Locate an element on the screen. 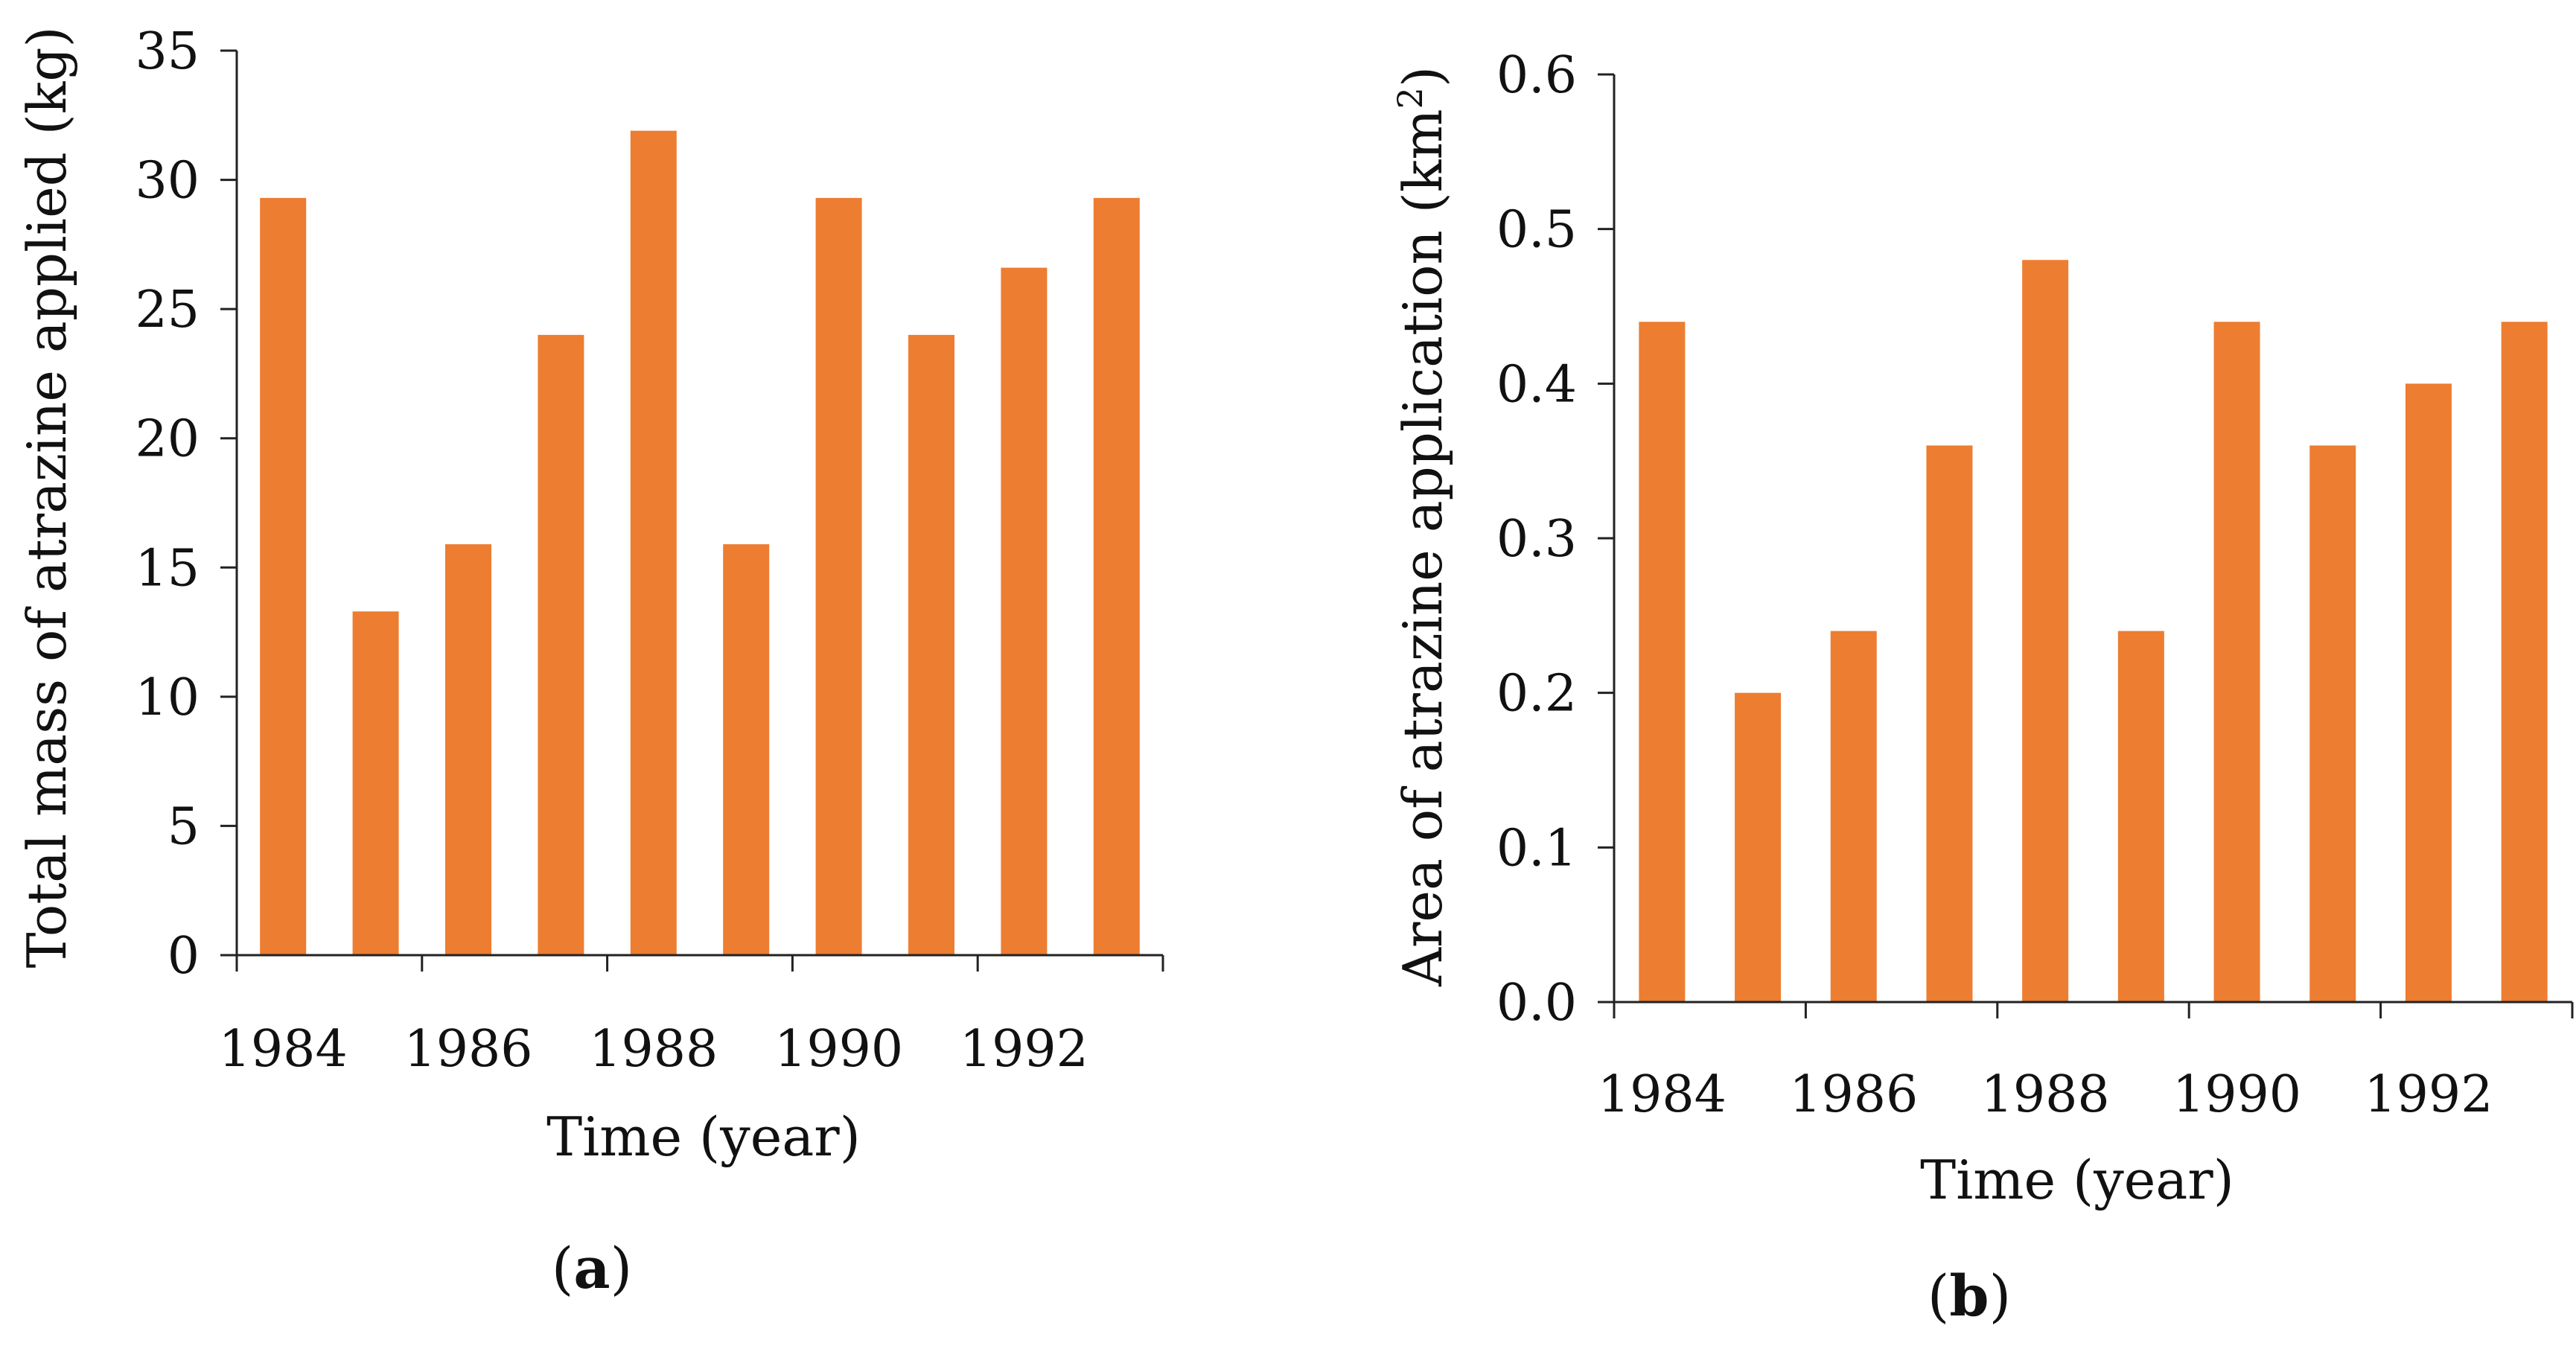  chart-b-caption-letter: b is located at coordinates (1969, 1296).